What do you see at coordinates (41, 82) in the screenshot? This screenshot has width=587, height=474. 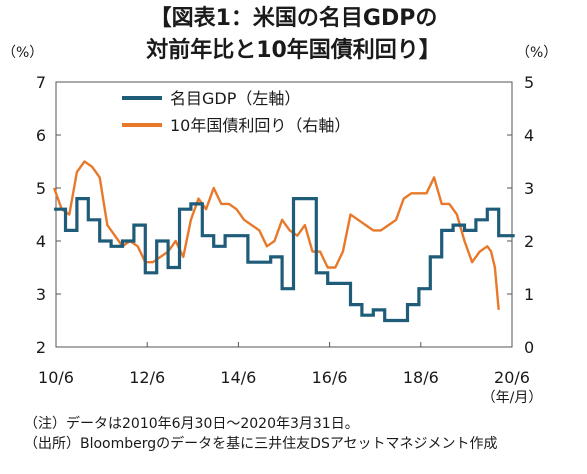 I see `left-tick-label: 7` at bounding box center [41, 82].